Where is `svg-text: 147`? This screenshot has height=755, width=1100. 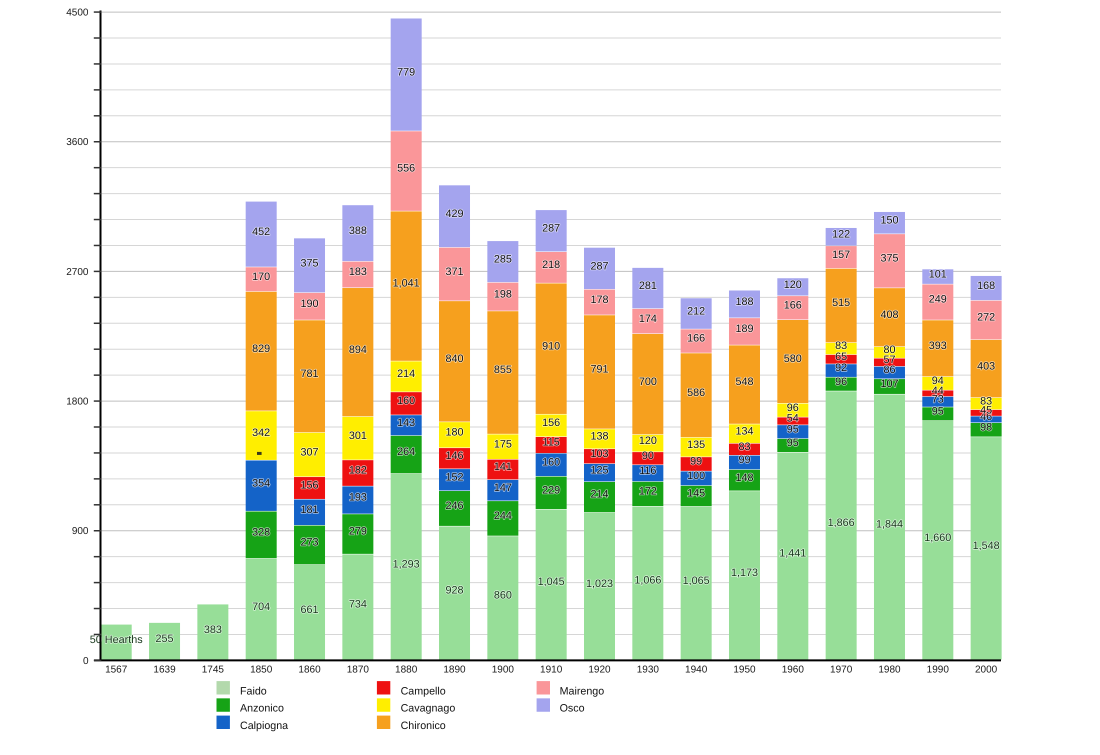
svg-text: 147 is located at coordinates (503, 488).